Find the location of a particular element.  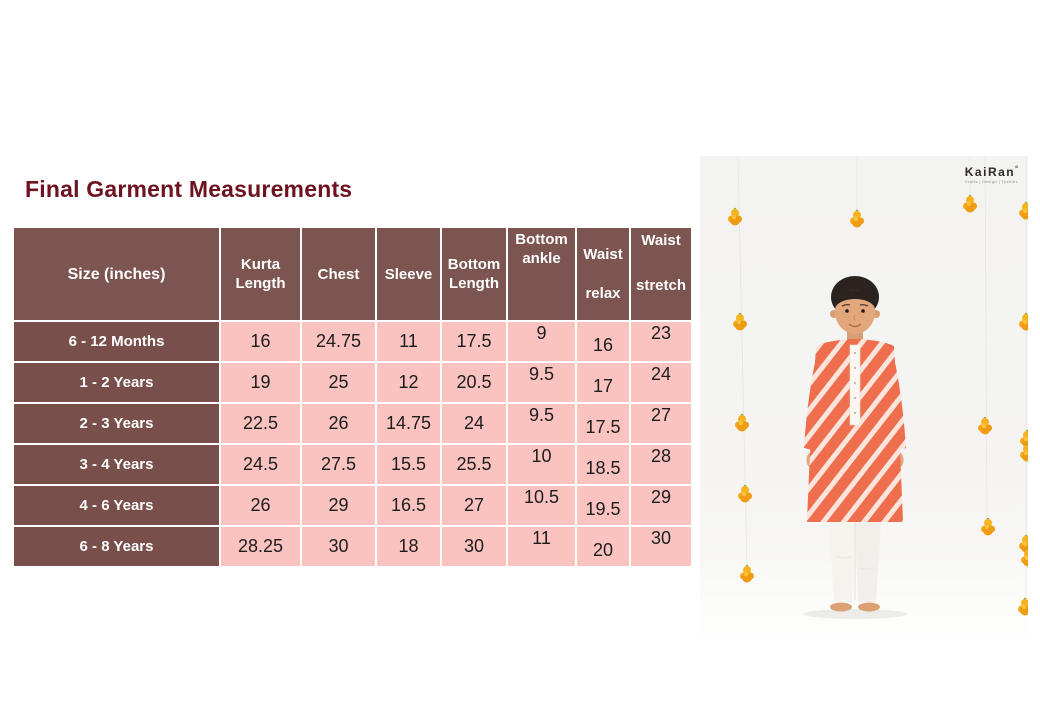

measurement-cell: 19 is located at coordinates (260, 382).